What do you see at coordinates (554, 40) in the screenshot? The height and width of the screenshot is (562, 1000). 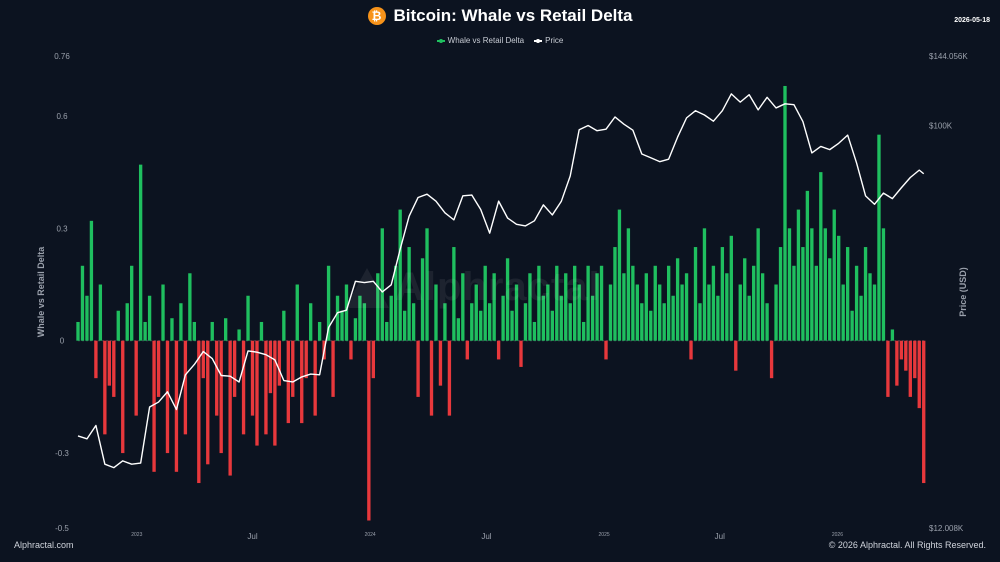 I see `legend-label-price: Price` at bounding box center [554, 40].